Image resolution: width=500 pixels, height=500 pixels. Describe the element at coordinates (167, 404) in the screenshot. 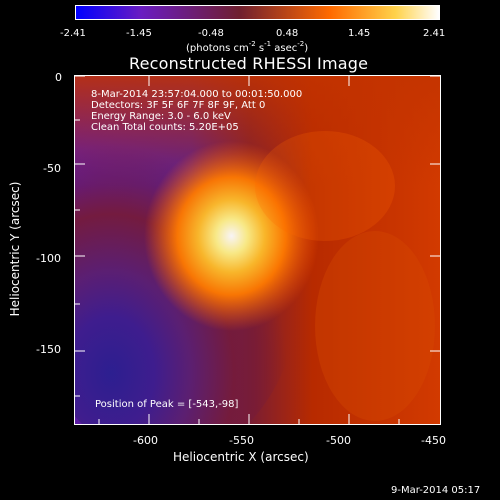

I see `peak-position: Position of Peak = [-543,-98]` at that location.